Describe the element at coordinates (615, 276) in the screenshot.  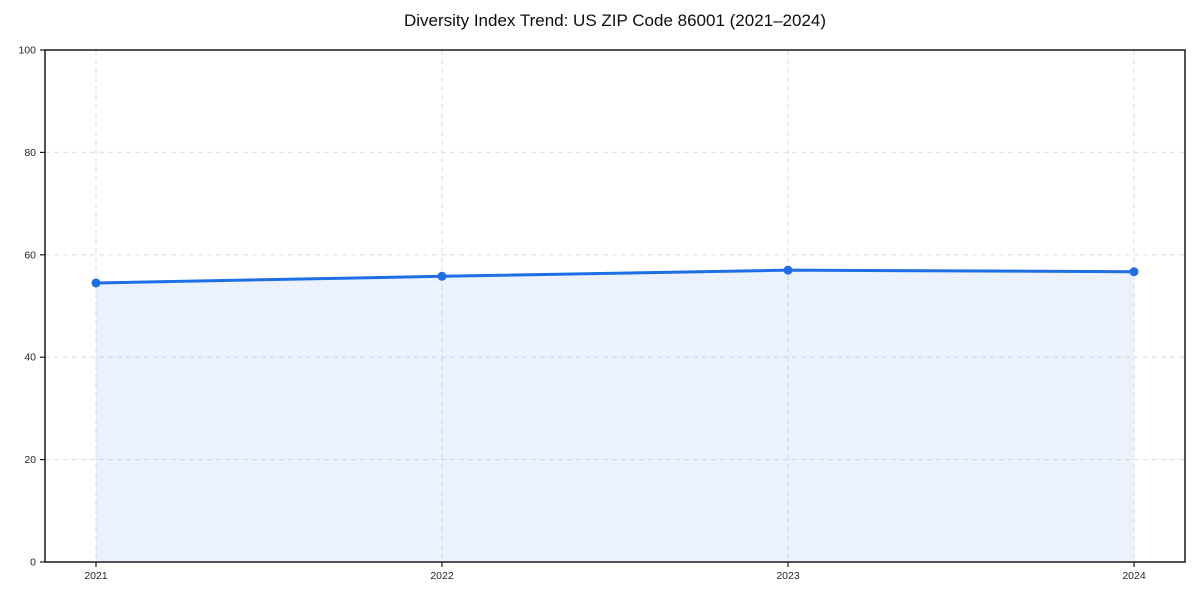
I see `trend-line` at that location.